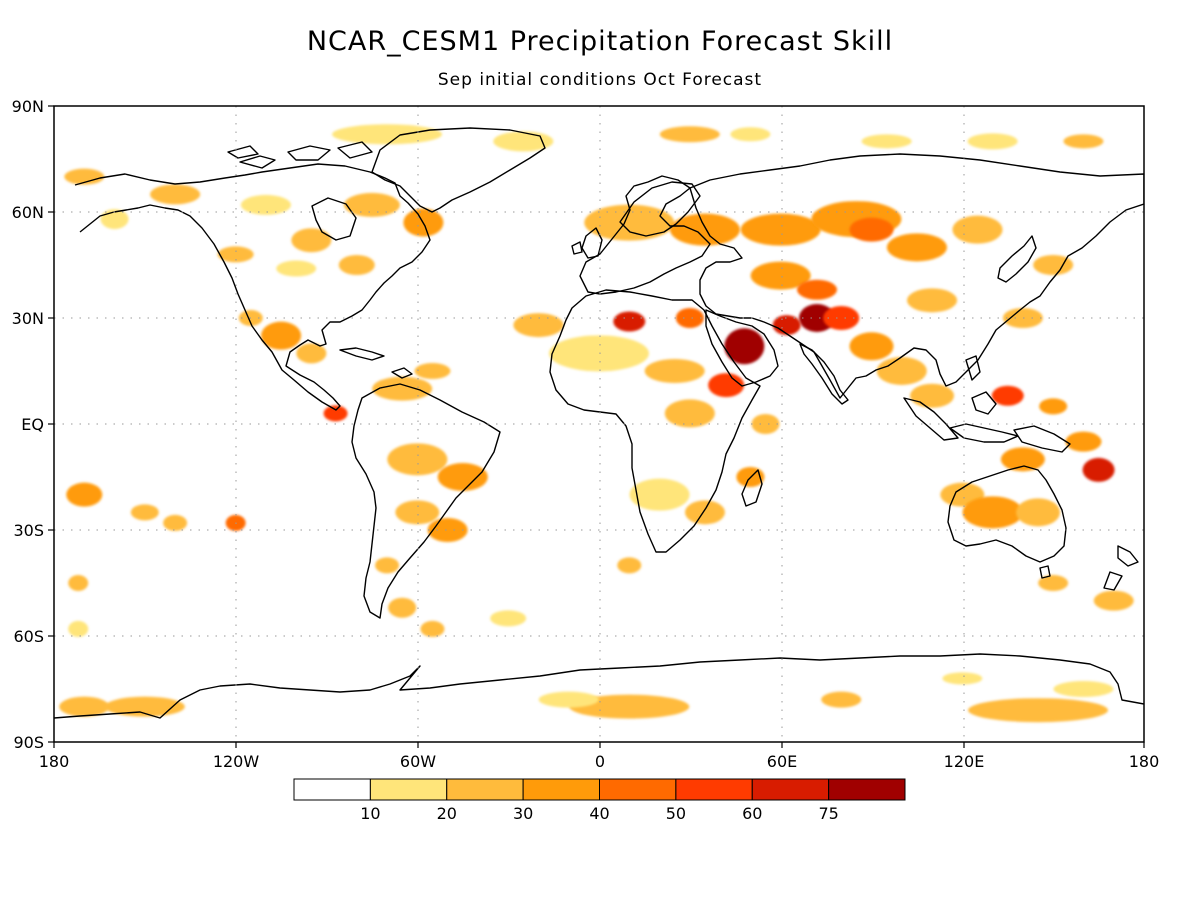  I want to click on coast-madagascar, so click(752, 488).